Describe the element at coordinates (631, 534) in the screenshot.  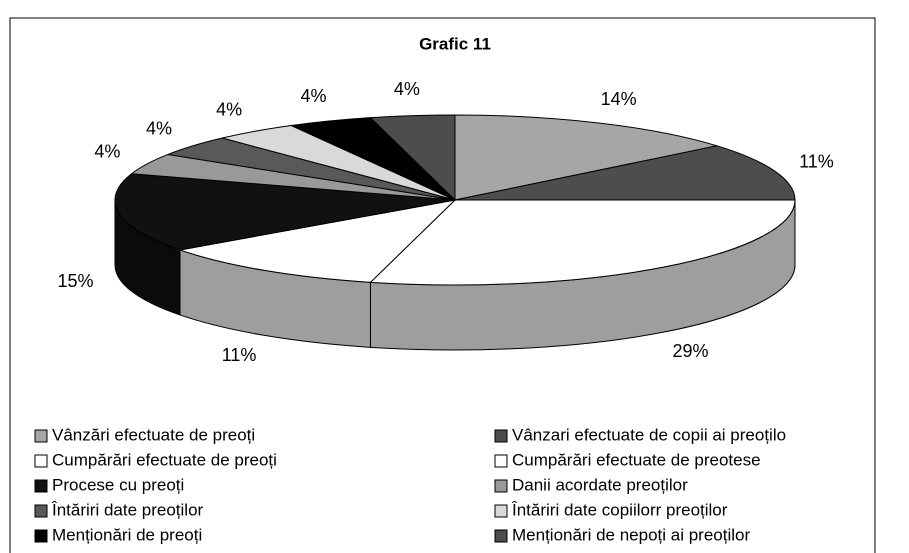
I see `legend-label: Menționări de nepoți ai preoților` at that location.